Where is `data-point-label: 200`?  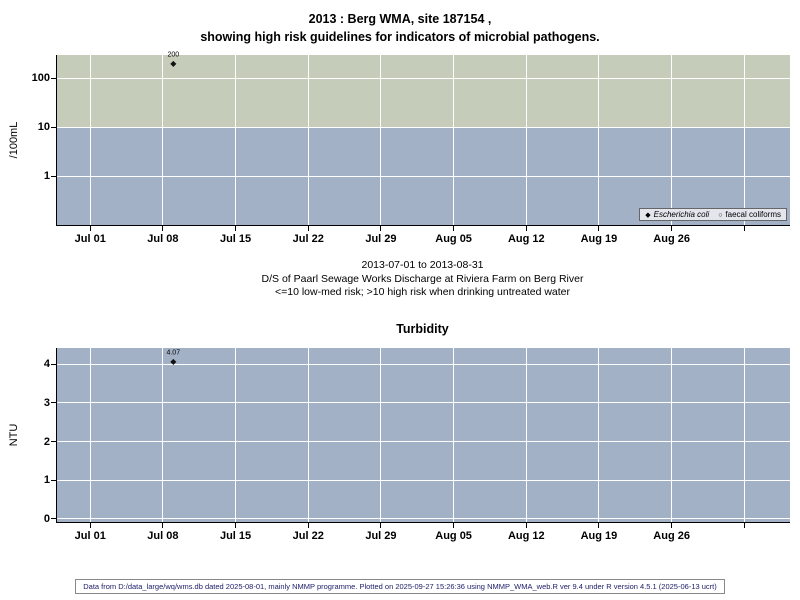 data-point-label: 200 is located at coordinates (173, 55).